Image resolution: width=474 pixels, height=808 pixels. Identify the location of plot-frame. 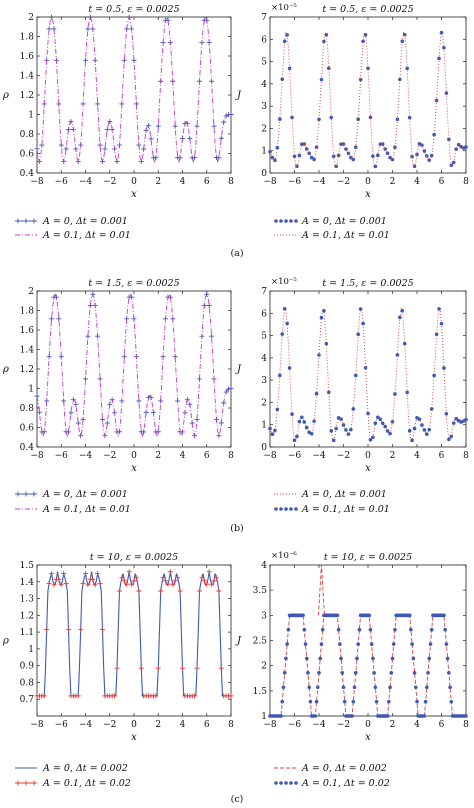
(368, 640).